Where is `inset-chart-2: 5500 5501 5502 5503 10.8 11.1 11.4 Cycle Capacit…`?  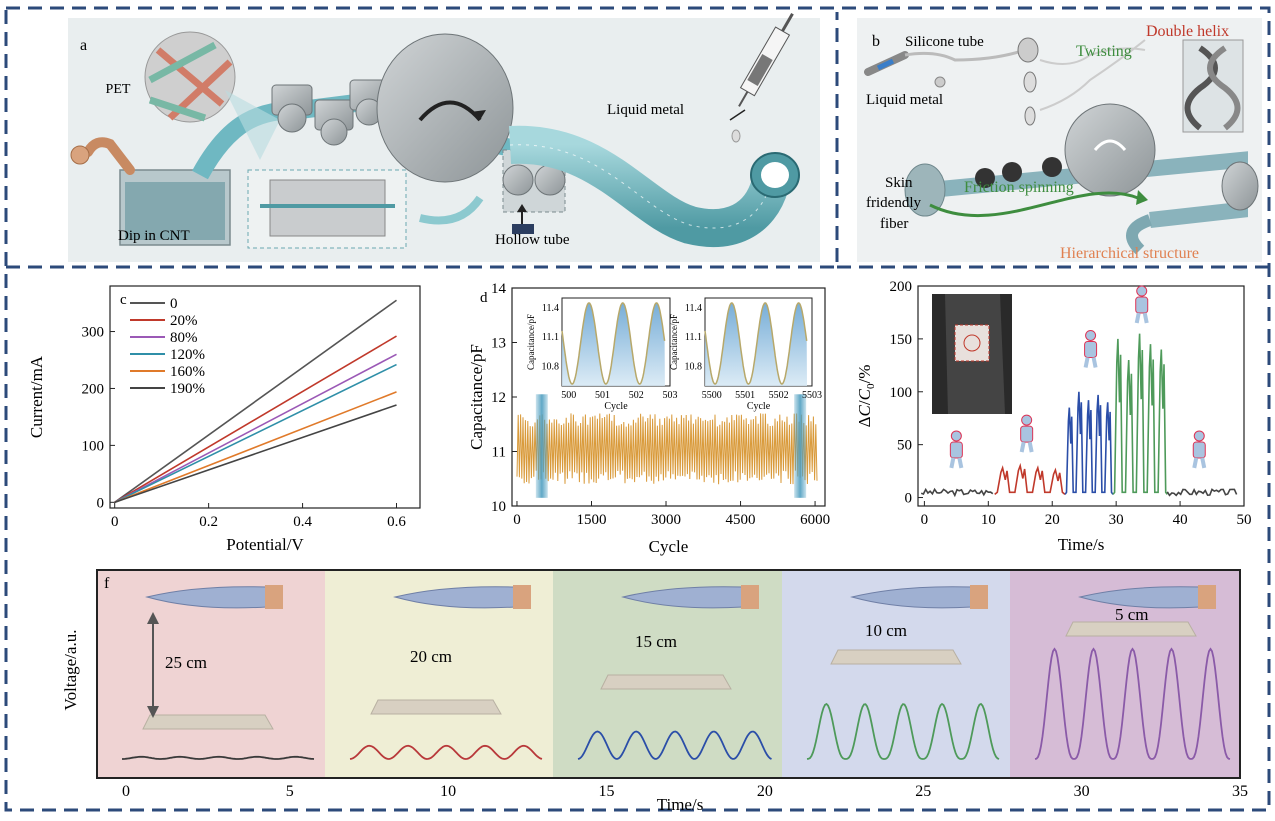
inset-chart-2: 5500 5501 5502 5503 10.8 11.1 11.4 Cycle Capacit… is located at coordinates (745, 354).